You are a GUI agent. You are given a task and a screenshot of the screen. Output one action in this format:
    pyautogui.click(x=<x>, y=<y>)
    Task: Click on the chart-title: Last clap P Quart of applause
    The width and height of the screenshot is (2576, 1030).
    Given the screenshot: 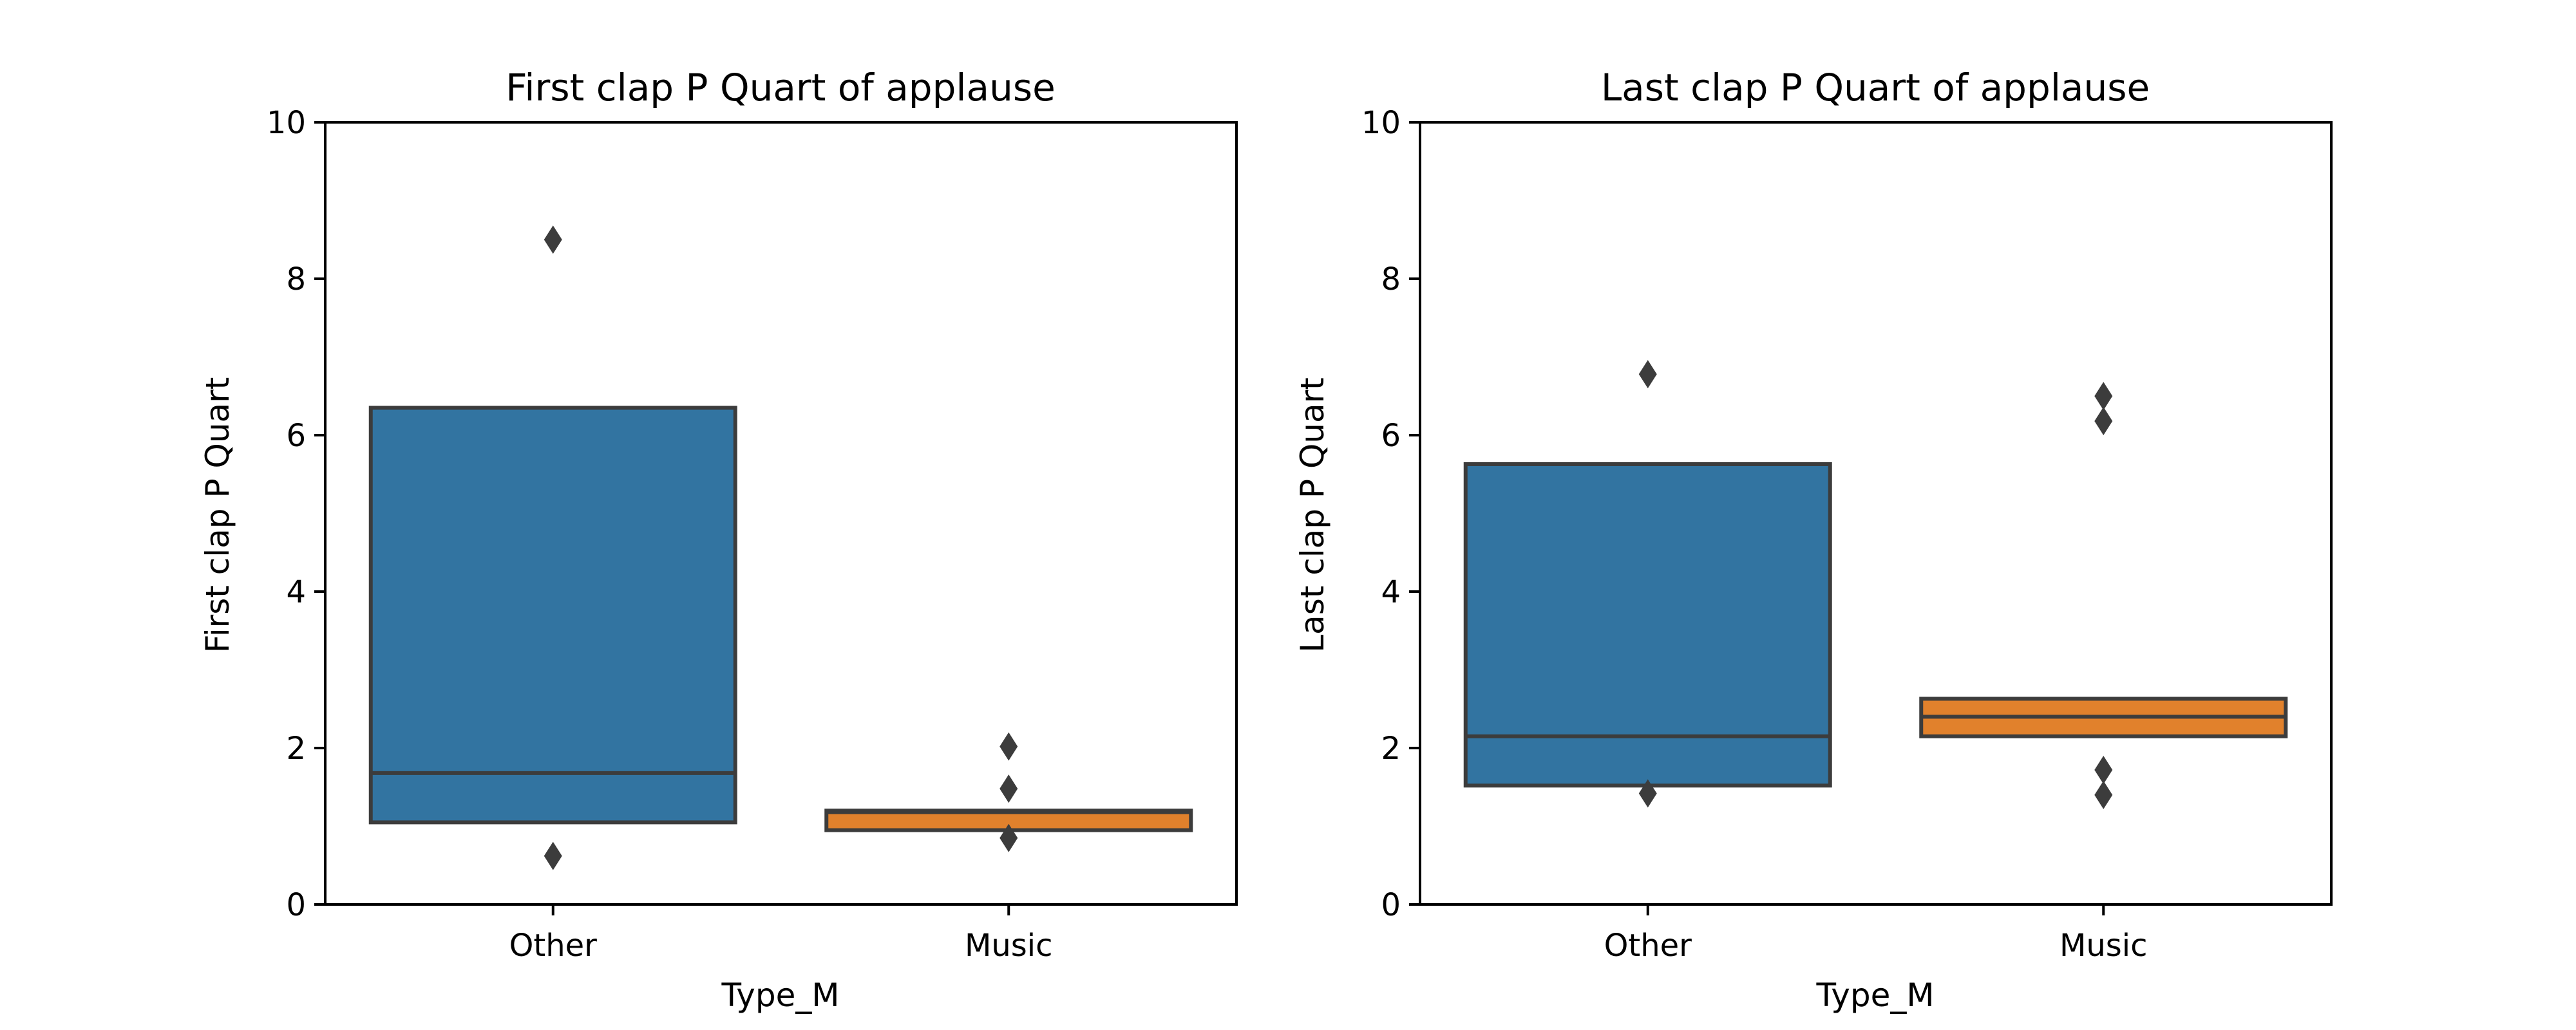 What is the action you would take?
    pyautogui.click(x=1876, y=88)
    